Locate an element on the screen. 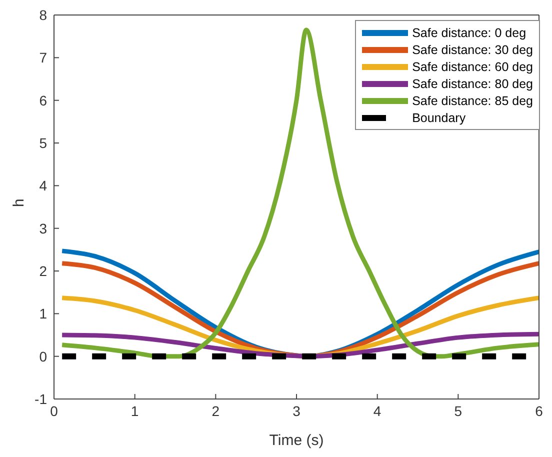  x-tick-label: 6 is located at coordinates (539, 410).